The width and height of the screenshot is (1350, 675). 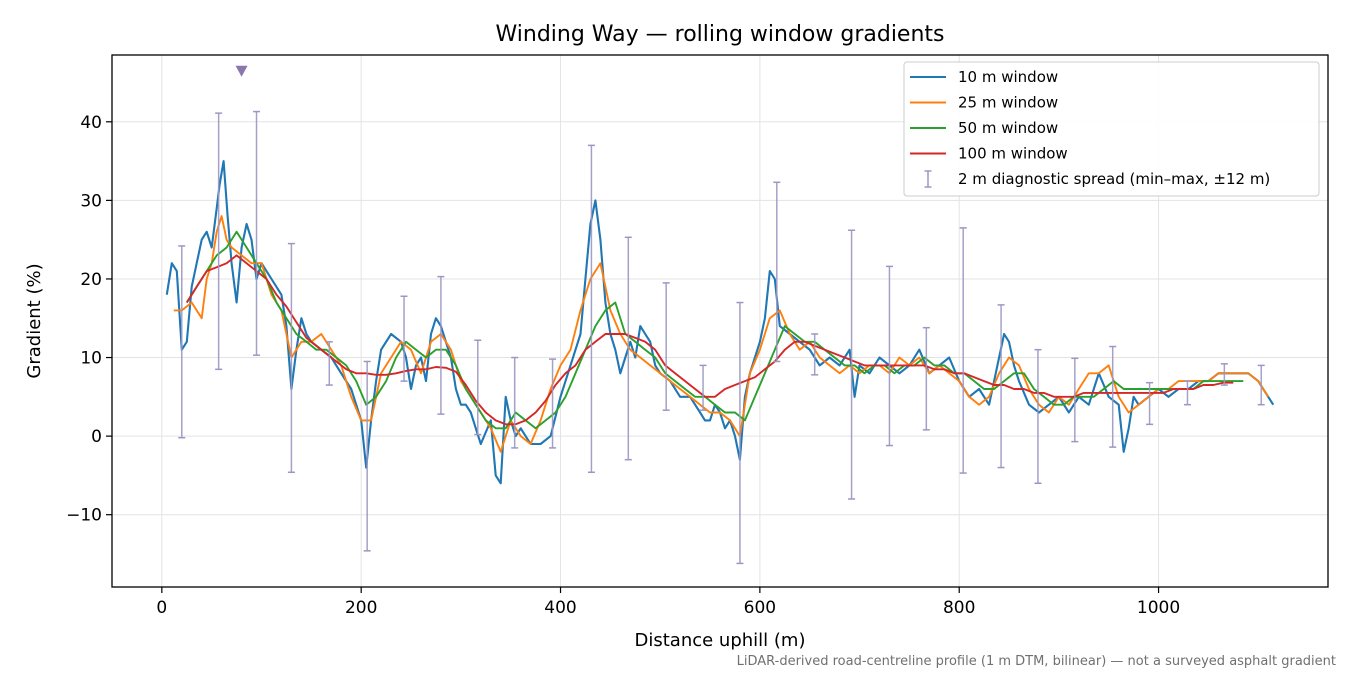 What do you see at coordinates (91, 359) in the screenshot?
I see `y-tick-label: 10` at bounding box center [91, 359].